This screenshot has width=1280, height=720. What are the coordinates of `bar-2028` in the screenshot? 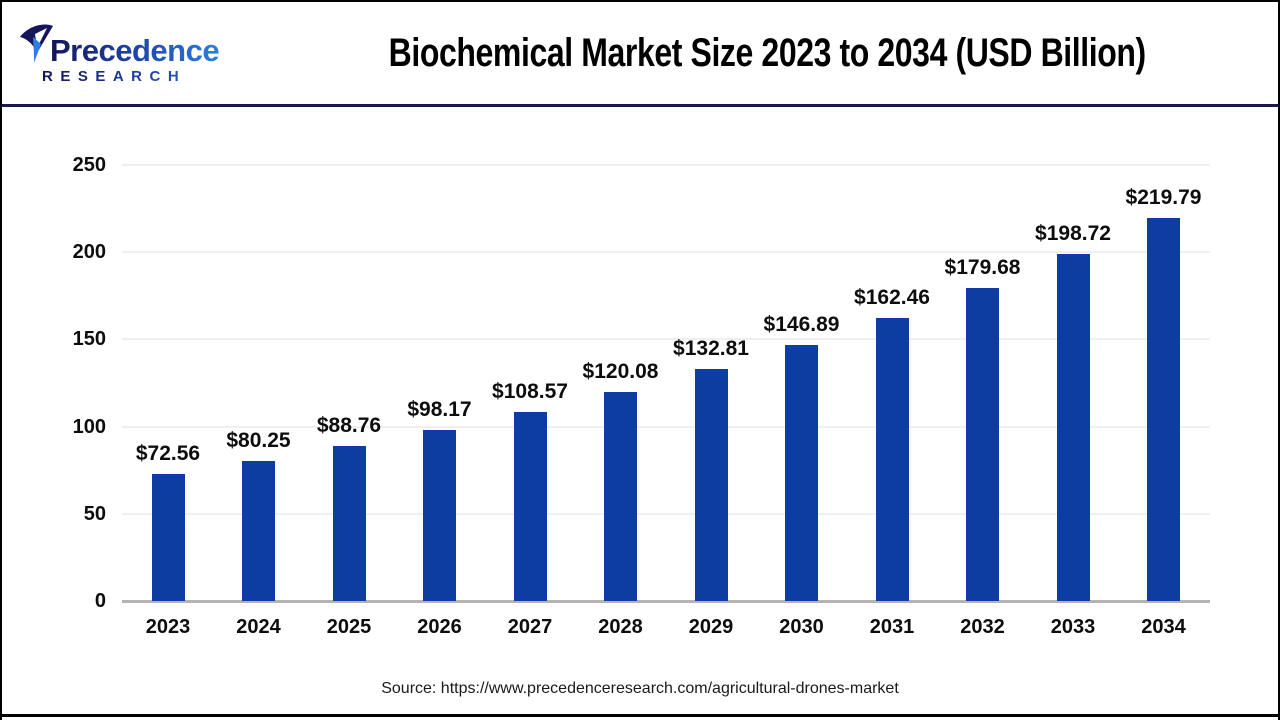 It's located at (620, 496).